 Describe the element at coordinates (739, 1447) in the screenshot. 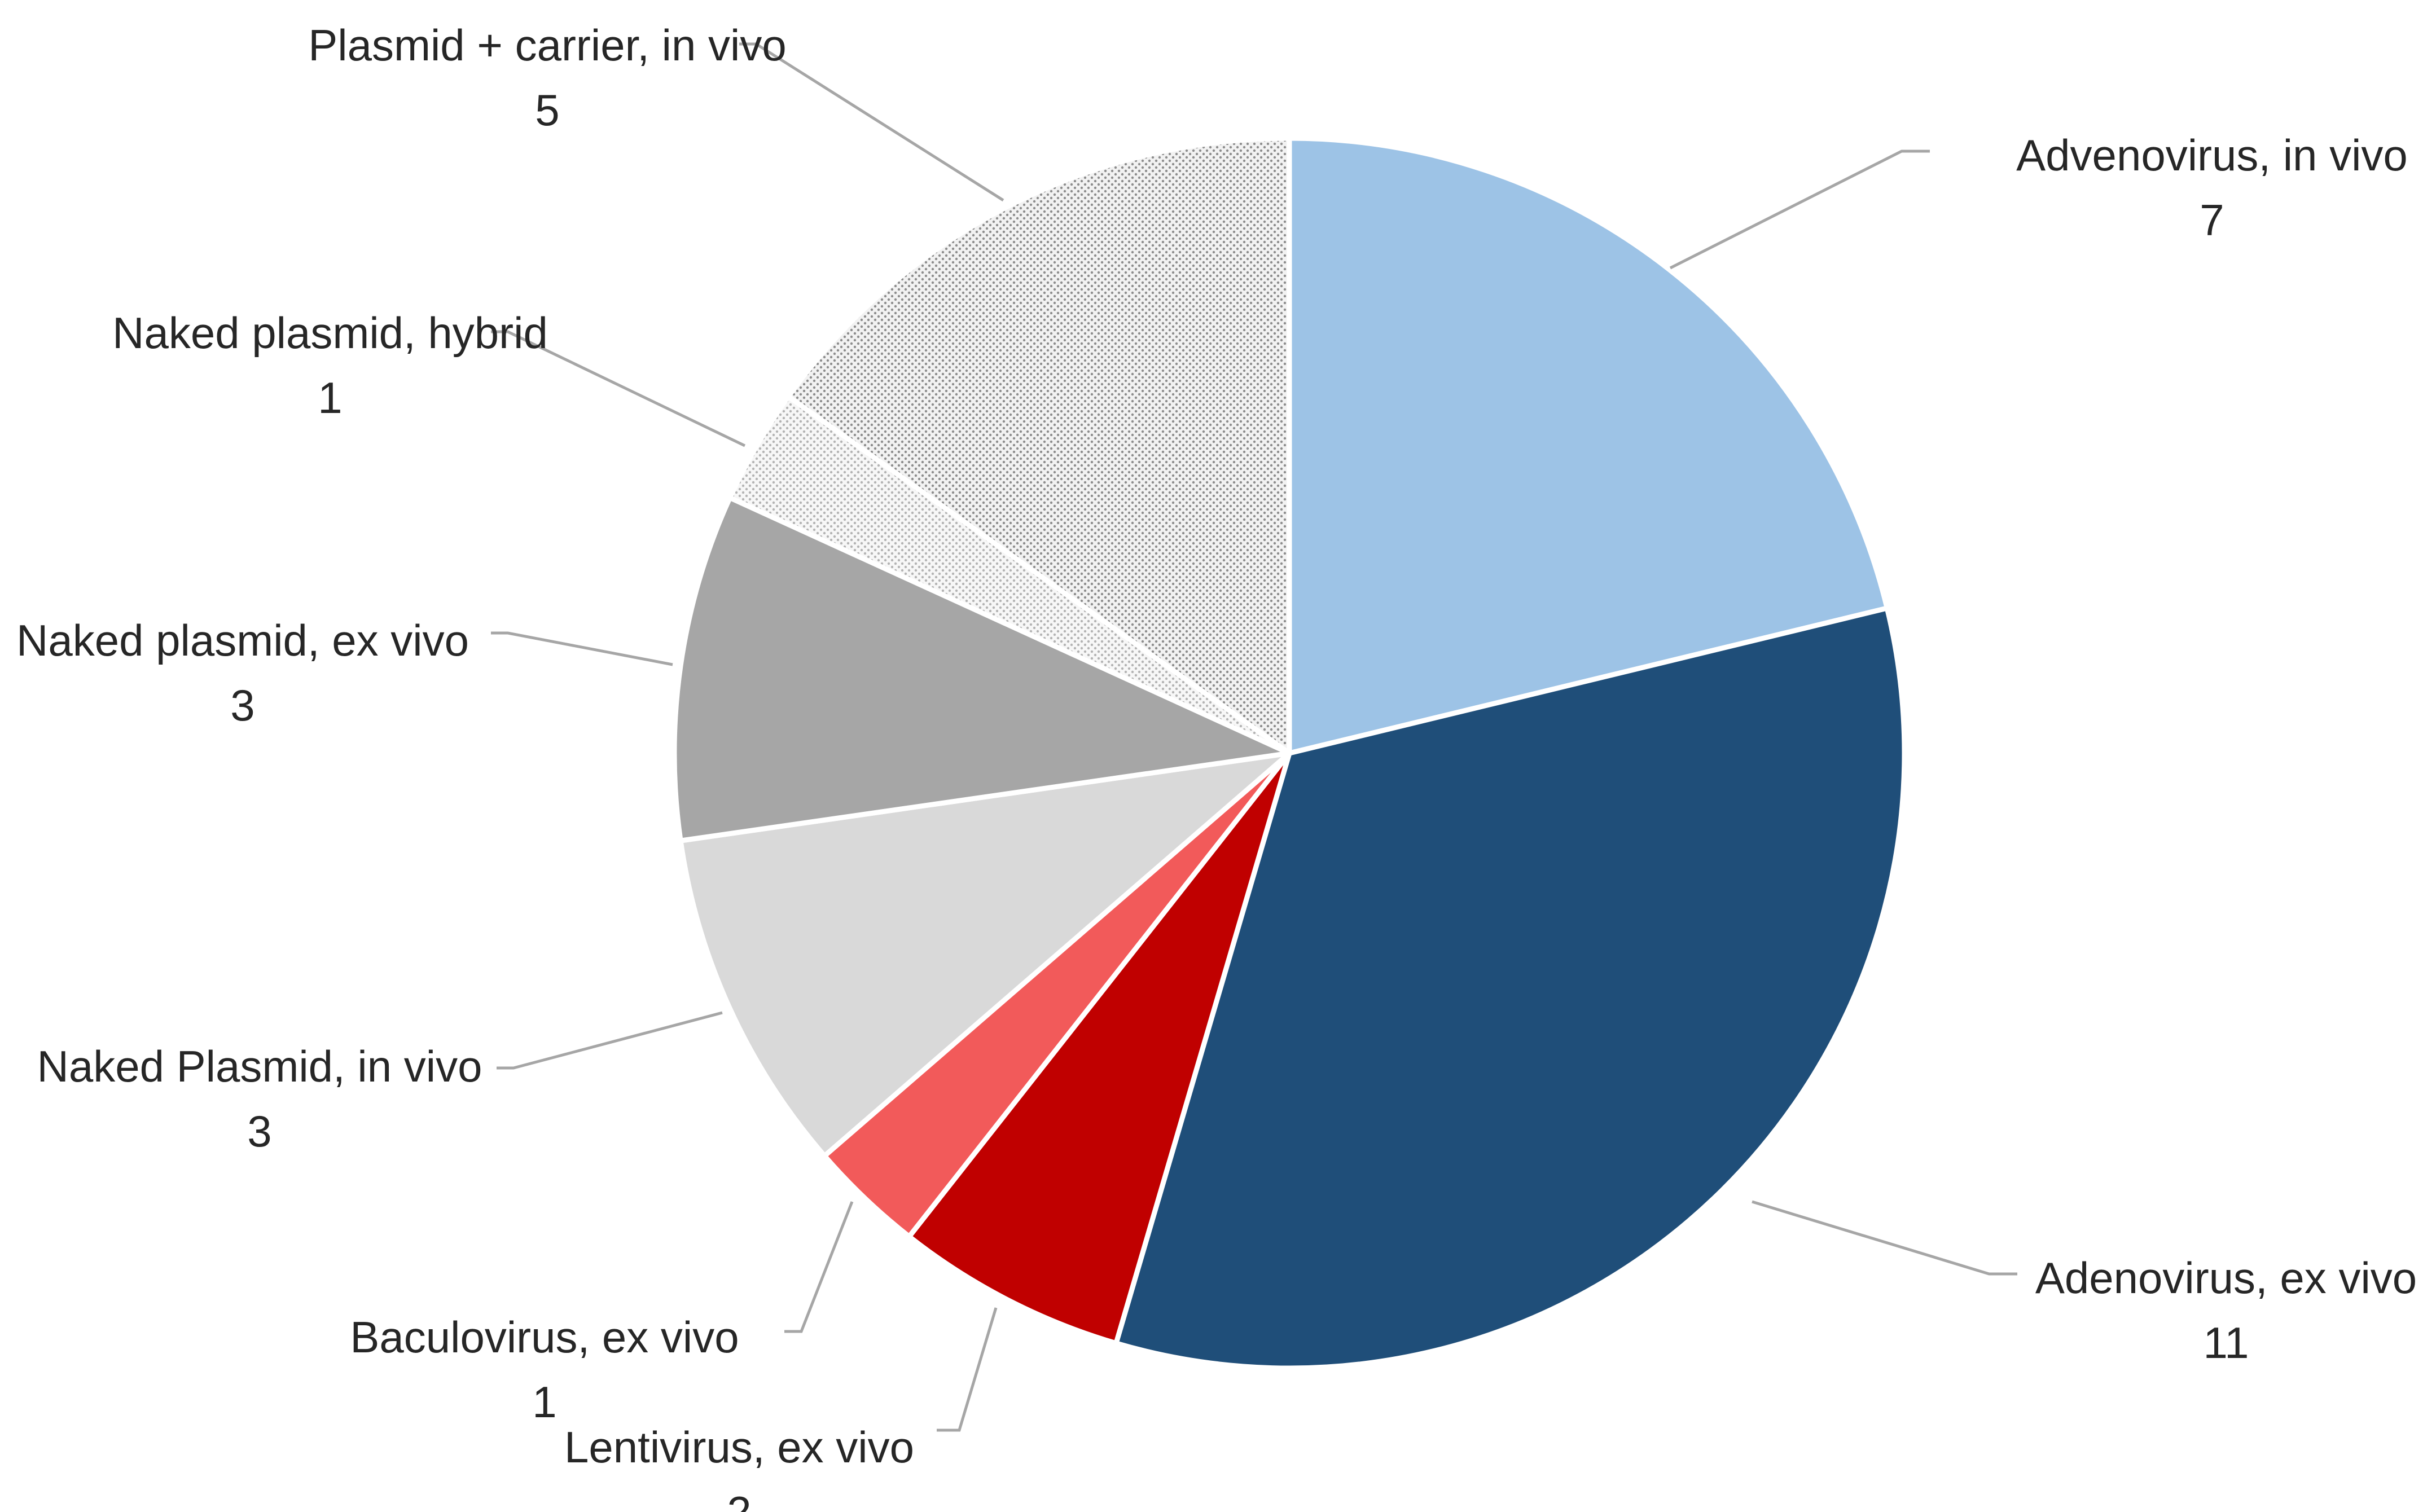

I see `slice-label-2: Lentivirus, ex vivo` at that location.